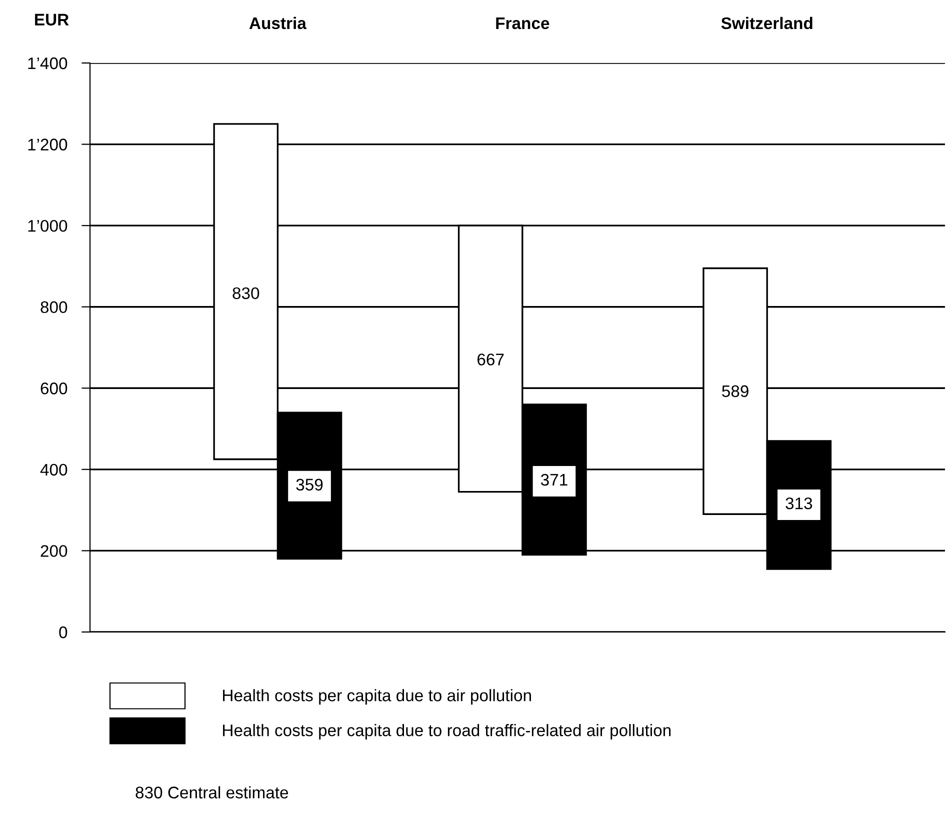 This screenshot has height=816, width=946. I want to click on y-tick-label: 200, so click(54, 551).